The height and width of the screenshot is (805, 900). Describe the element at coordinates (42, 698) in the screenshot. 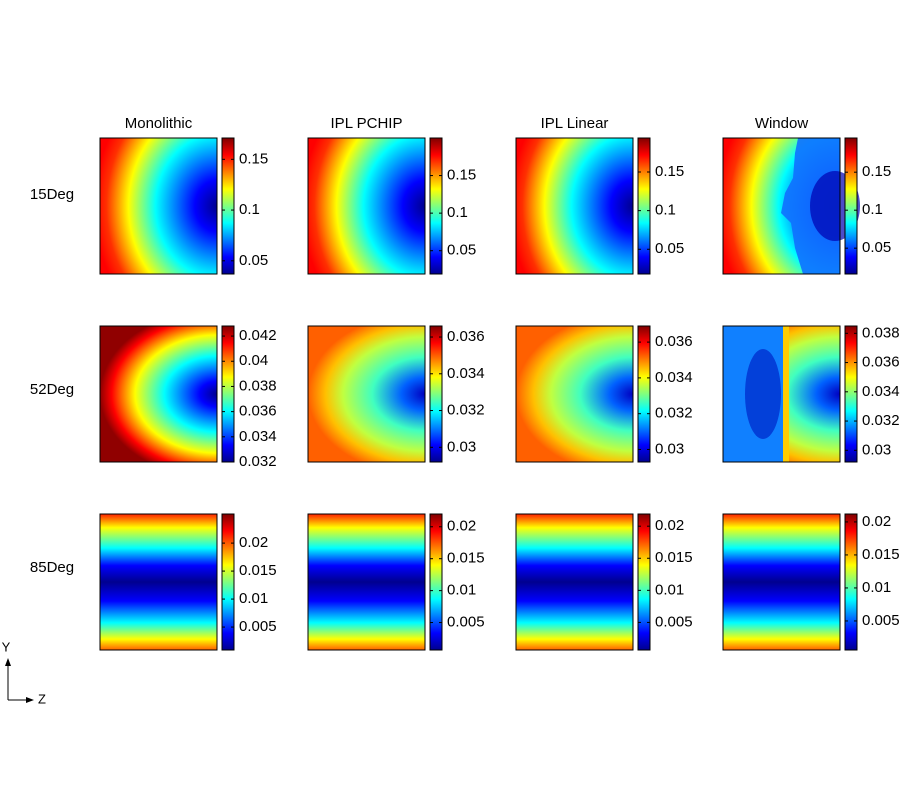

I see `axis-z-label: Z` at that location.